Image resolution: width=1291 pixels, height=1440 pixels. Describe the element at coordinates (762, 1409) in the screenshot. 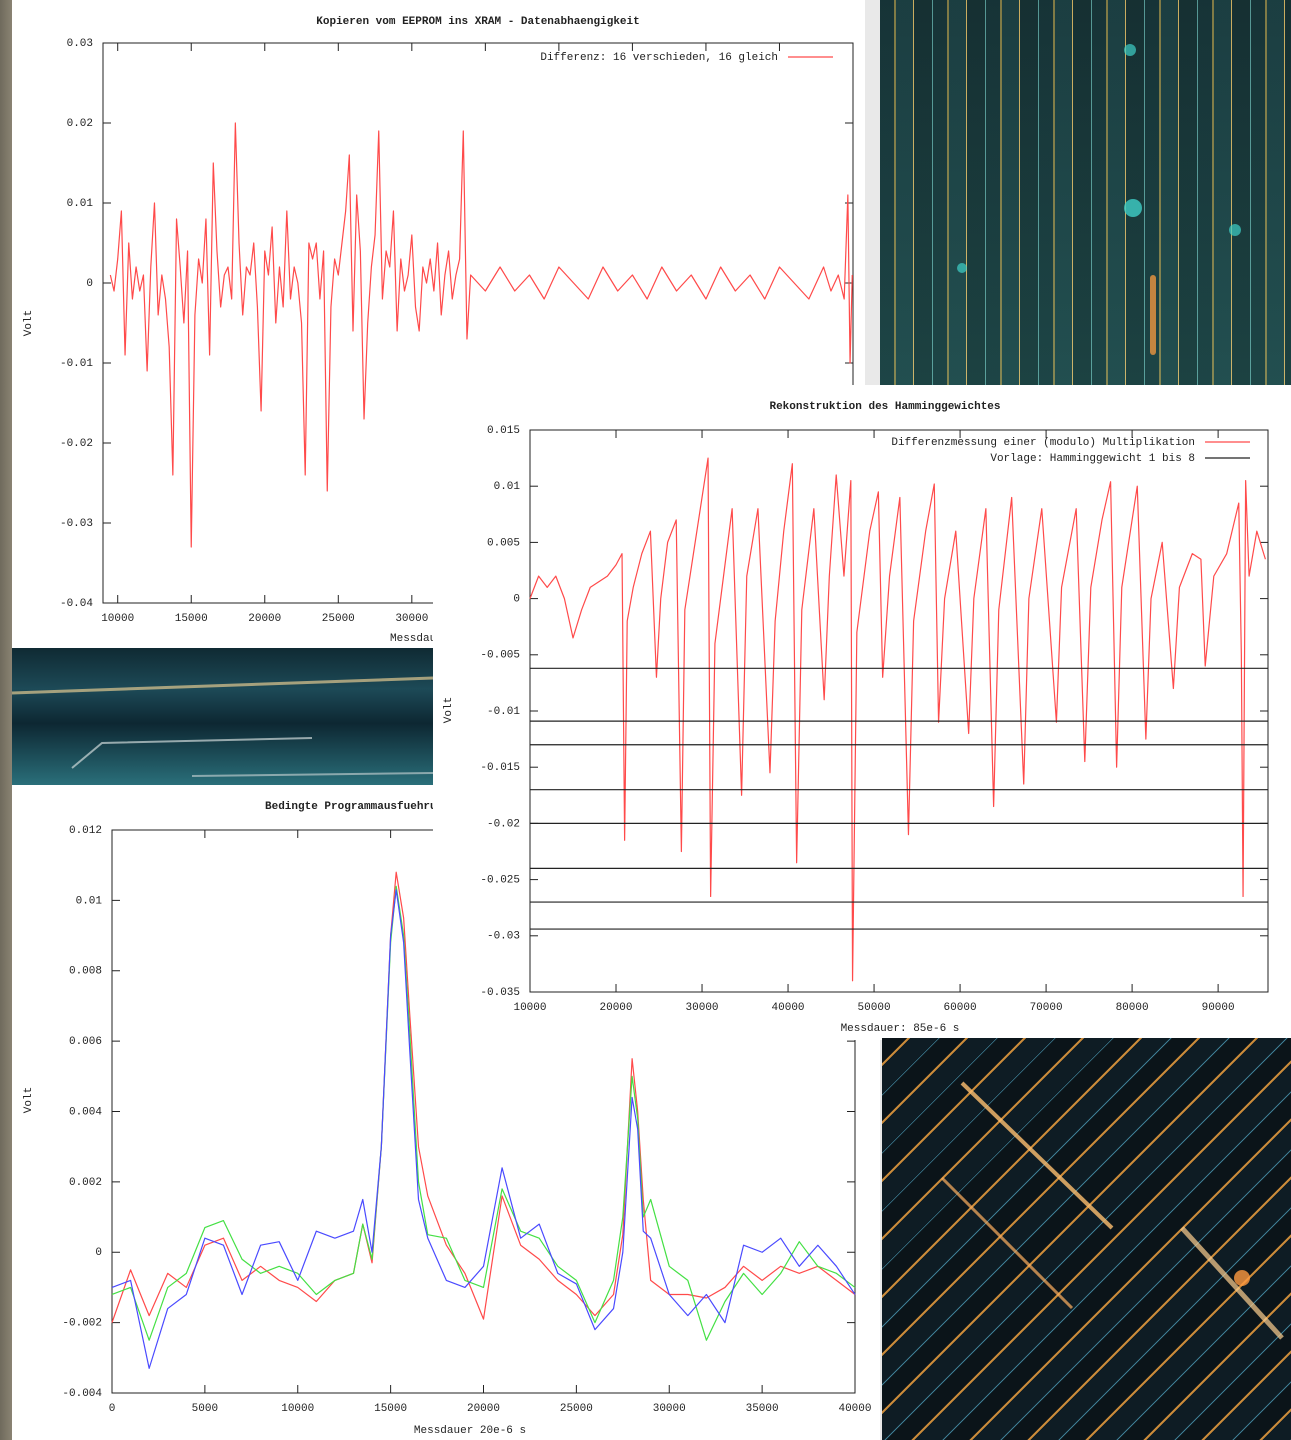

I see `x-tick-label: 35000` at that location.